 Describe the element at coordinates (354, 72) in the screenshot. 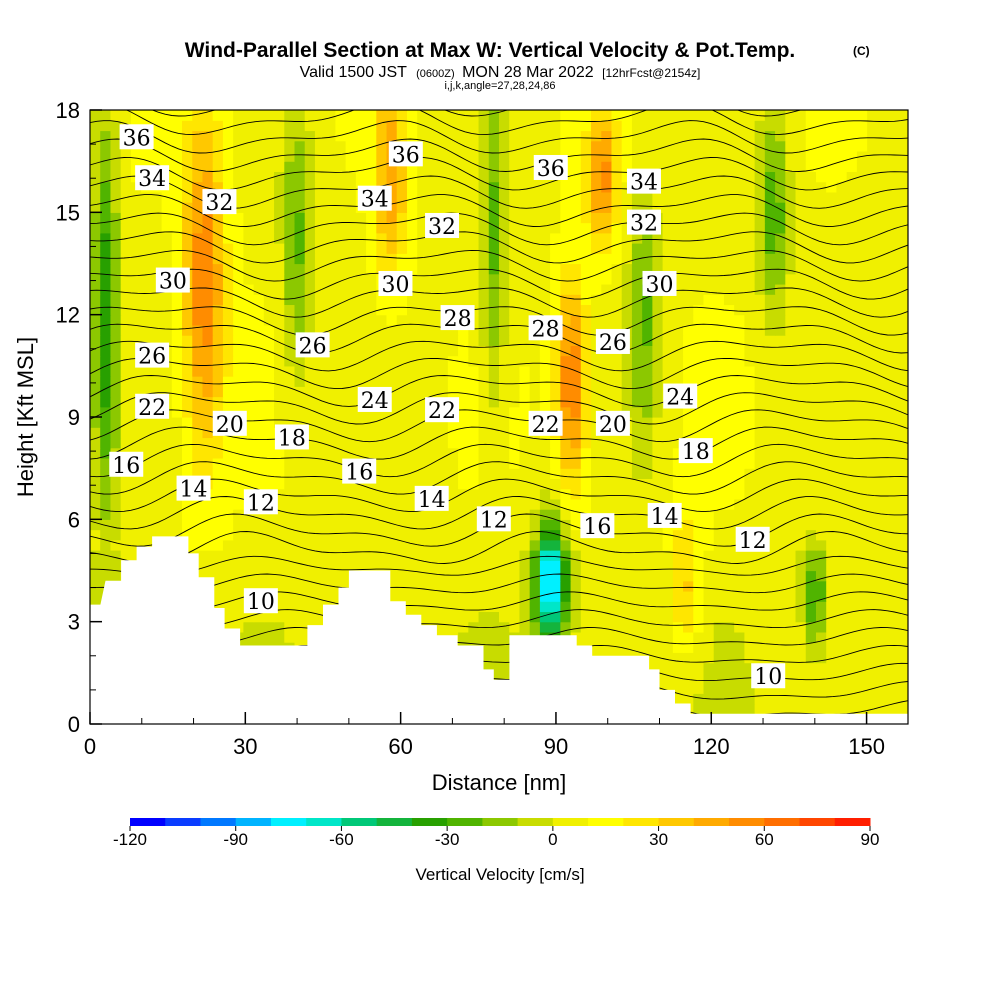

I see `valid-time: Valid 1500 JST` at that location.